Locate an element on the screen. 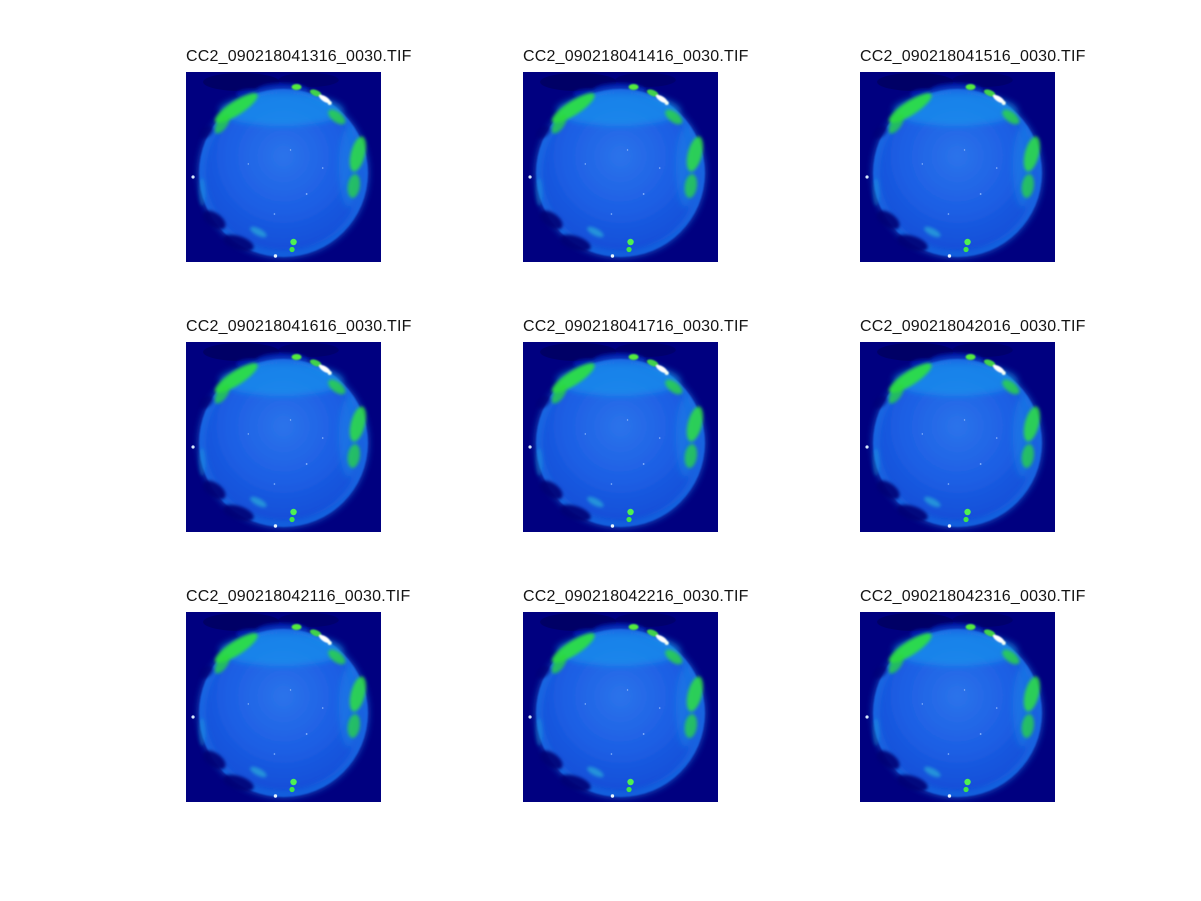  subplot-3: CC2_090218041516_0030.TIF is located at coordinates (972, 155).